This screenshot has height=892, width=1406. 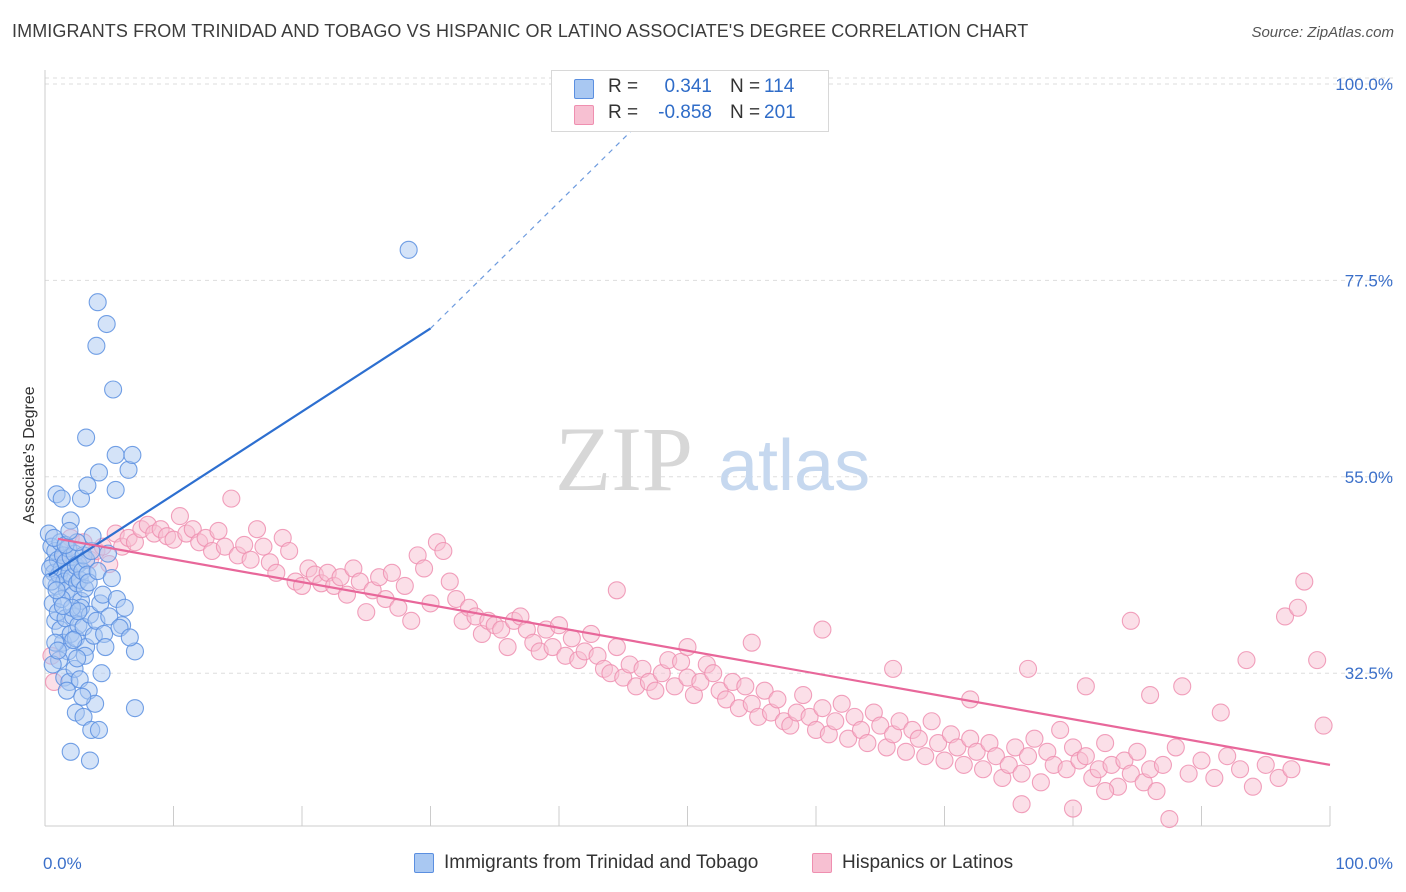 I want to click on legend-n-value: 201, so click(x=780, y=112).